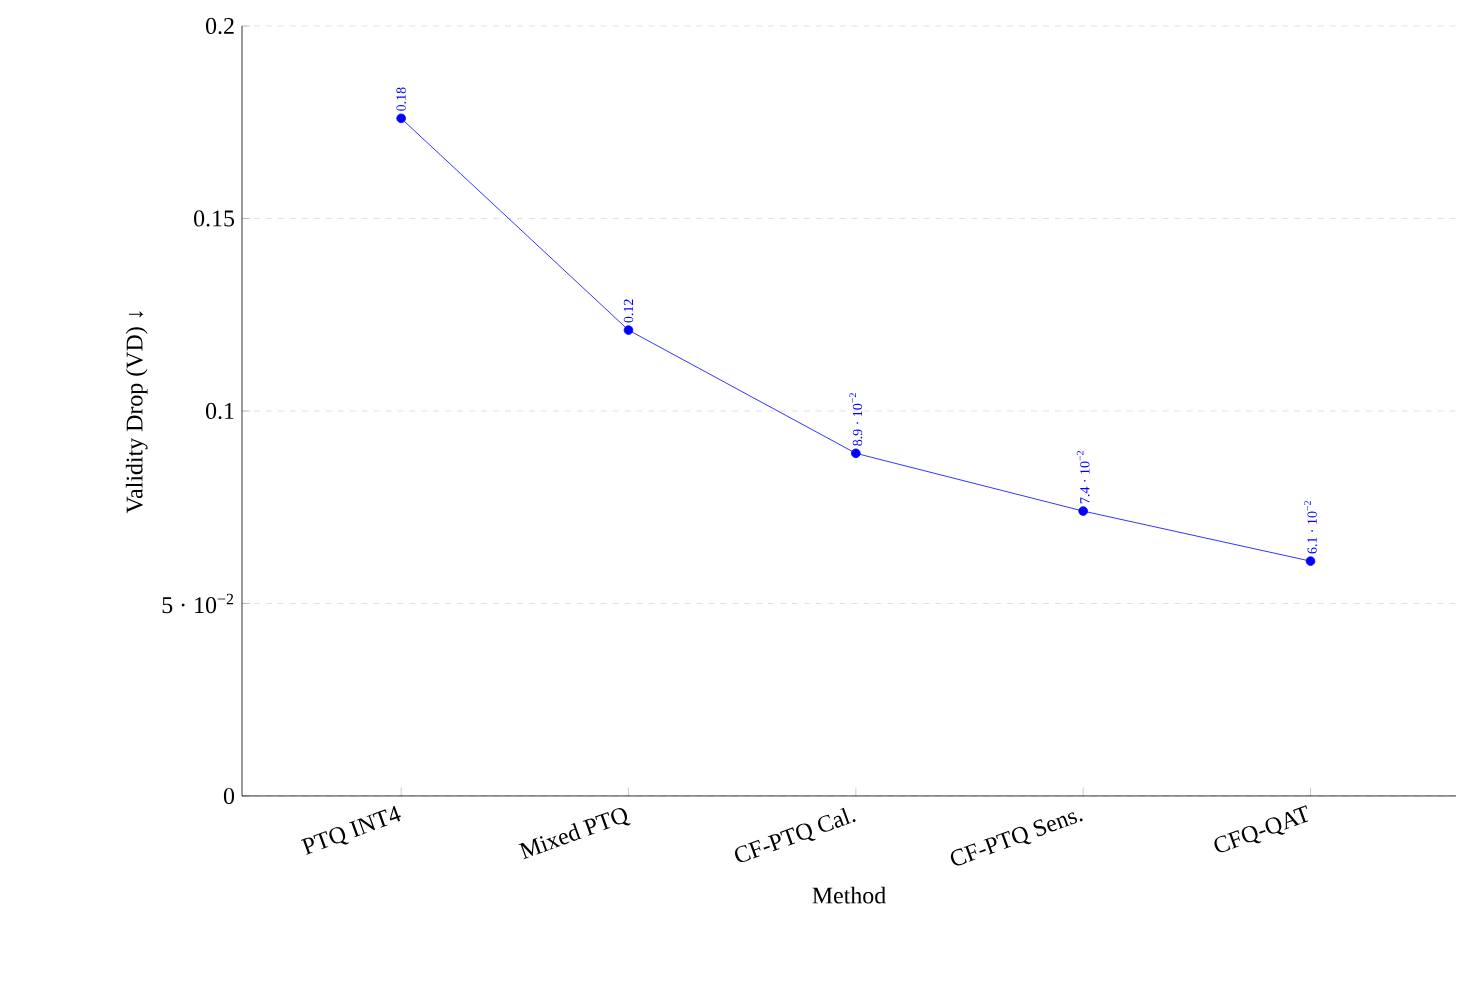  What do you see at coordinates (136, 412) in the screenshot?
I see `y-axis-title: Validity Drop (VD) ↓` at bounding box center [136, 412].